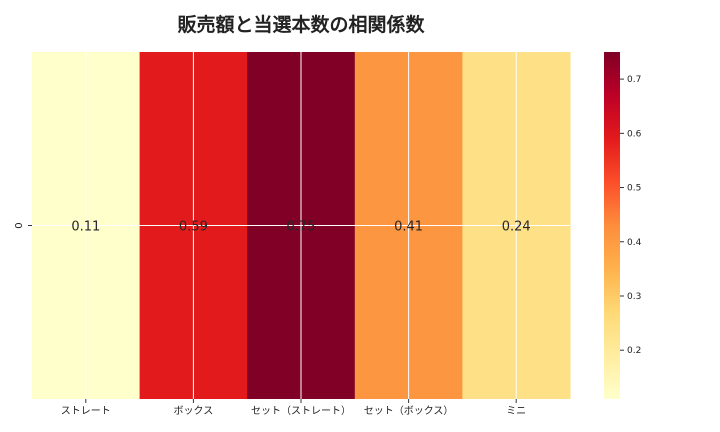 Image resolution: width=720 pixels, height=432 pixels. Describe the element at coordinates (409, 411) in the screenshot. I see `x-tick-label: セット（ボックス）` at that location.